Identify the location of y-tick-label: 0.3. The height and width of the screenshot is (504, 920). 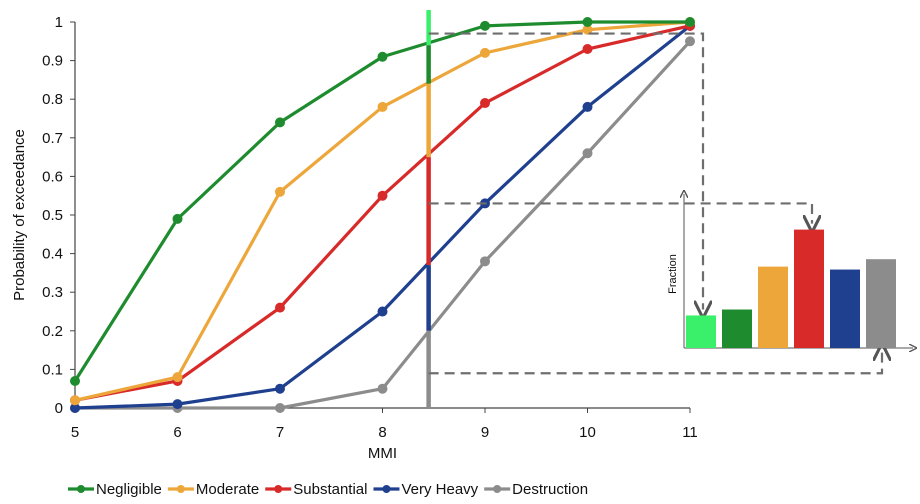
(52, 292).